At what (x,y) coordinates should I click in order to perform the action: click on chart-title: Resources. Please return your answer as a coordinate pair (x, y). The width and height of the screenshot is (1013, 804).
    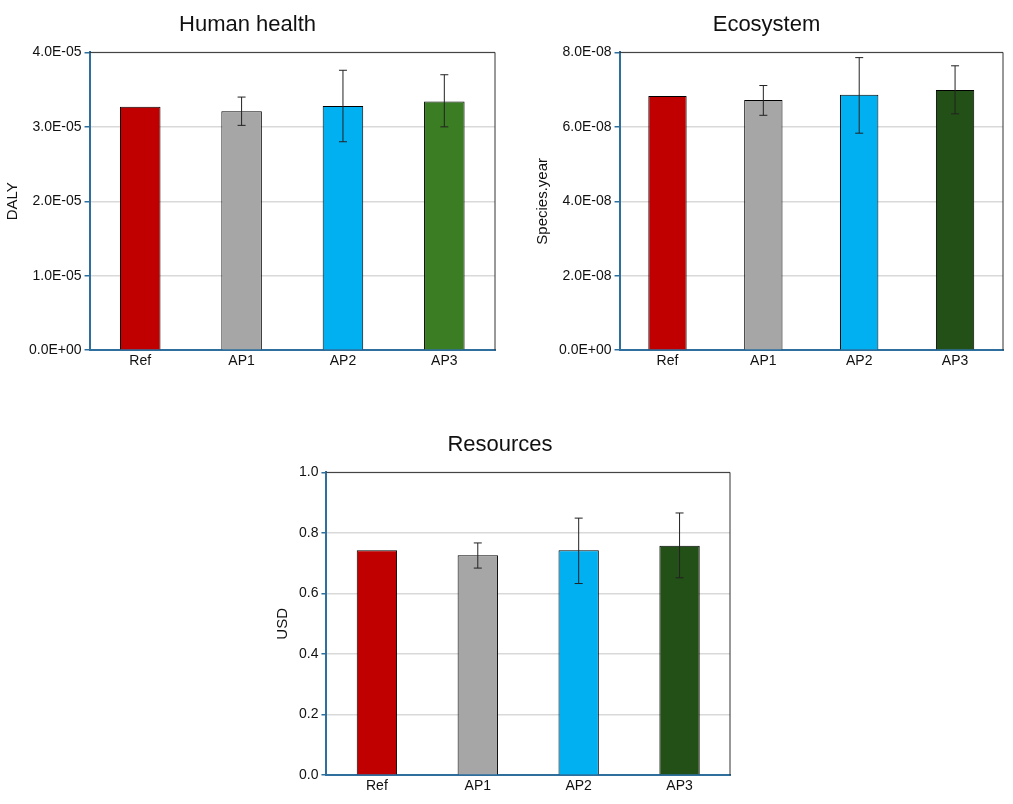
    Looking at the image, I should click on (500, 444).